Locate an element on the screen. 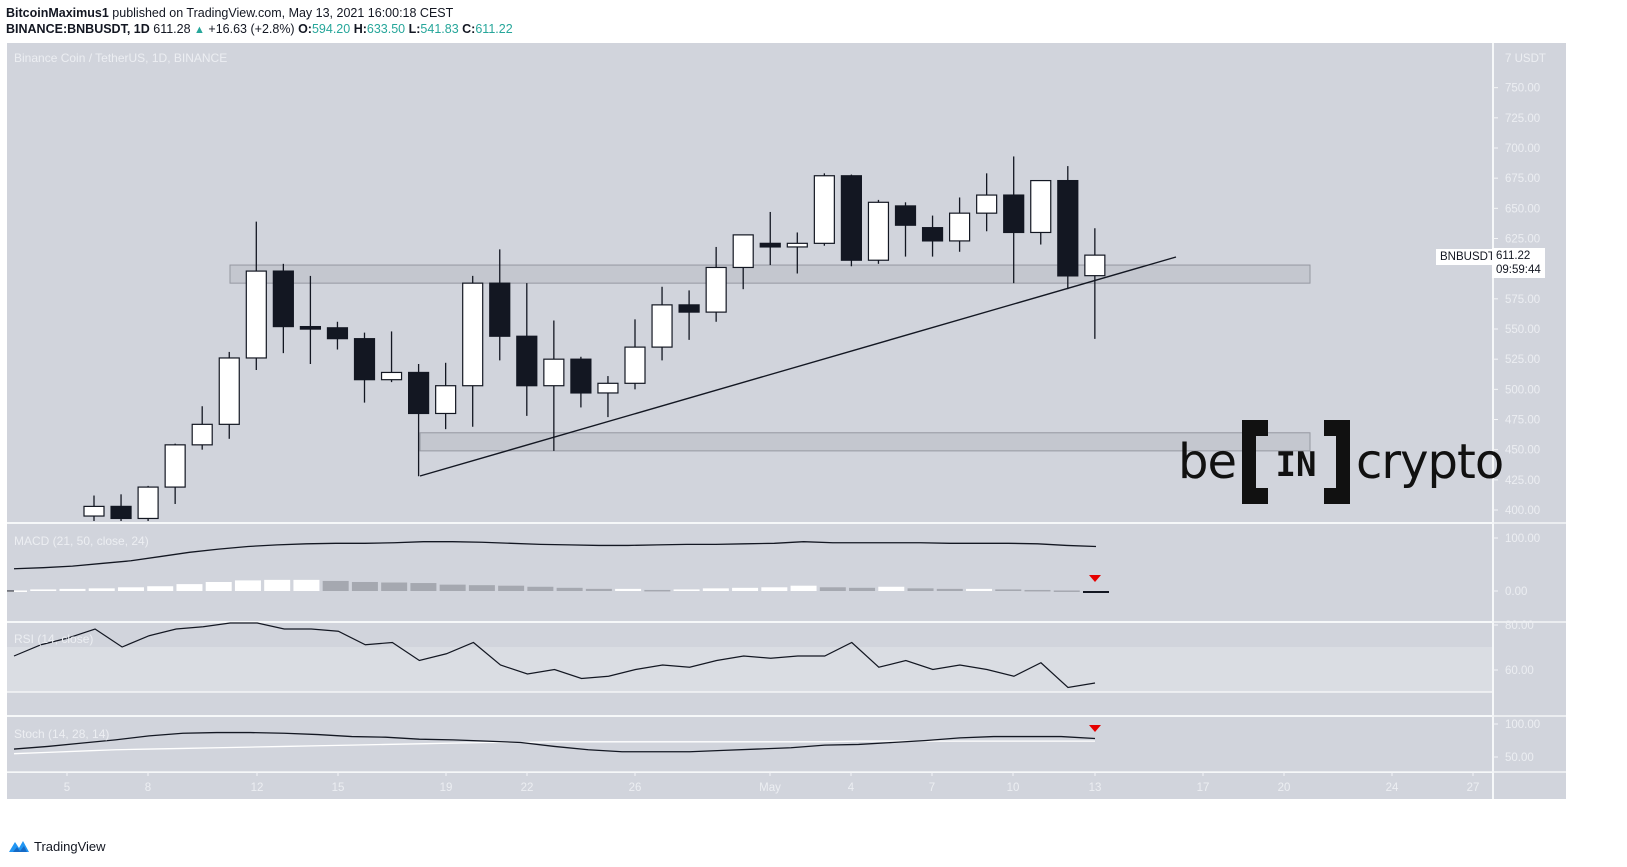 The height and width of the screenshot is (867, 1627). symbol-label: BINANCE:BNBUSDT, 1D is located at coordinates (78, 29).